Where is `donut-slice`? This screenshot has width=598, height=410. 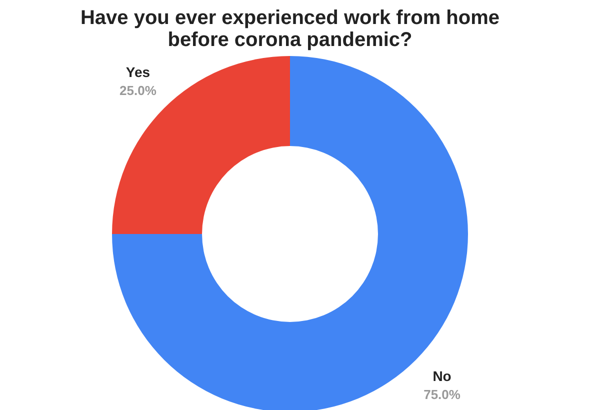
donut-slice is located at coordinates (201, 145).